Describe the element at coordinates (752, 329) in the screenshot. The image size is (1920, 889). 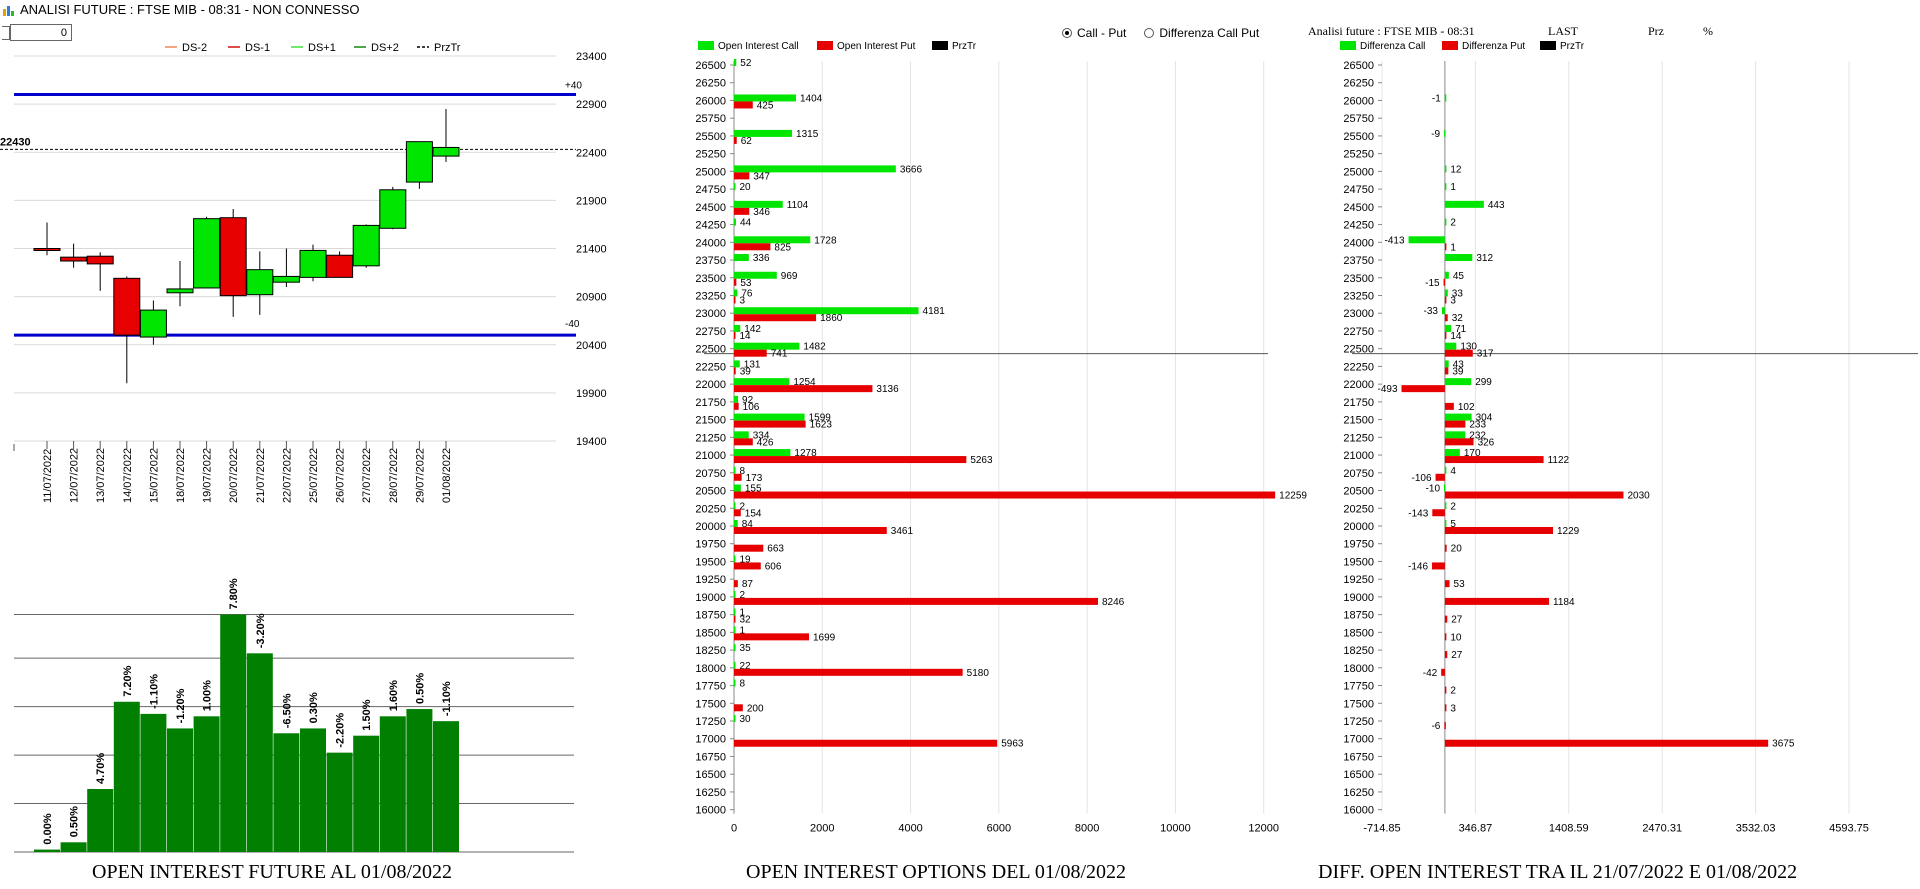
I see `call-bar-label: 142` at that location.